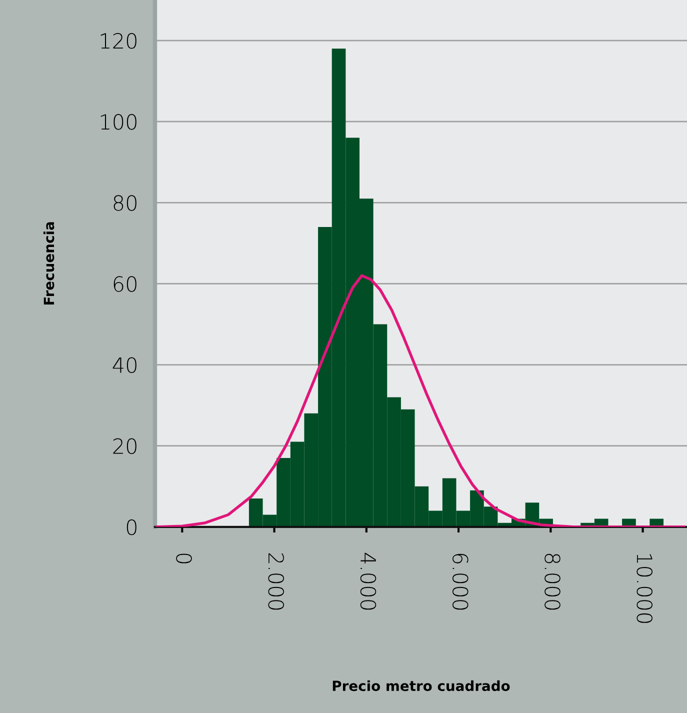  What do you see at coordinates (125, 284) in the screenshot?
I see `y-tick-label: 60` at bounding box center [125, 284].